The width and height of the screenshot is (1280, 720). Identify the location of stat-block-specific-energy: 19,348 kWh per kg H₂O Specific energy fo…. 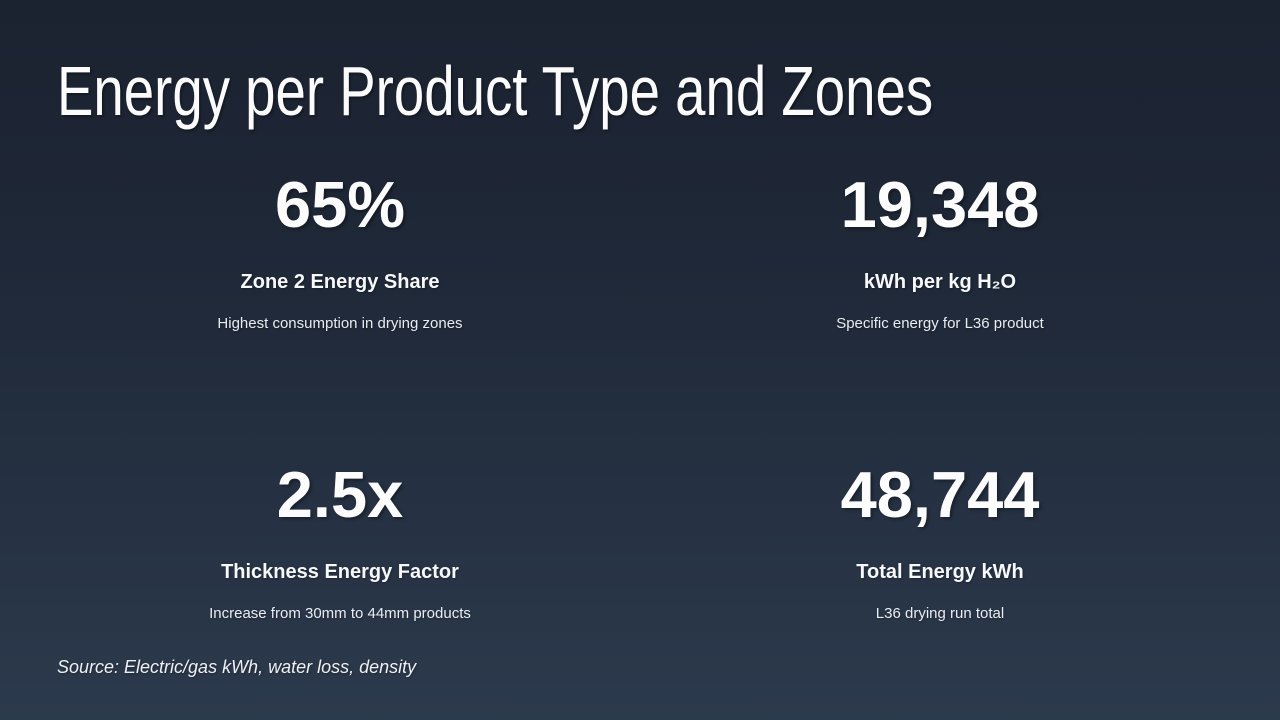
(940, 252).